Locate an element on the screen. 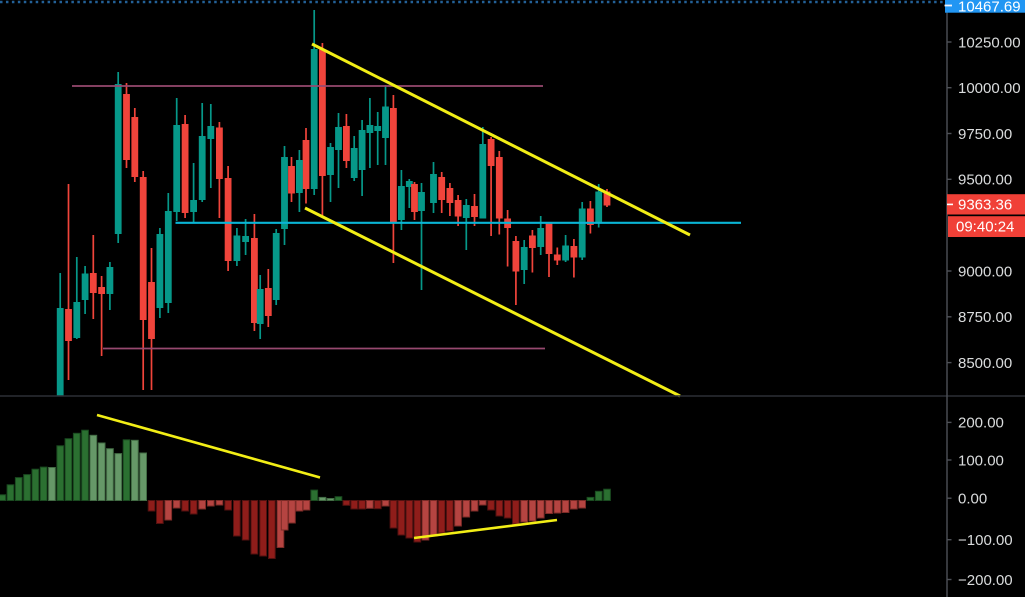  svg-text: 8750.00 is located at coordinates (985, 317).